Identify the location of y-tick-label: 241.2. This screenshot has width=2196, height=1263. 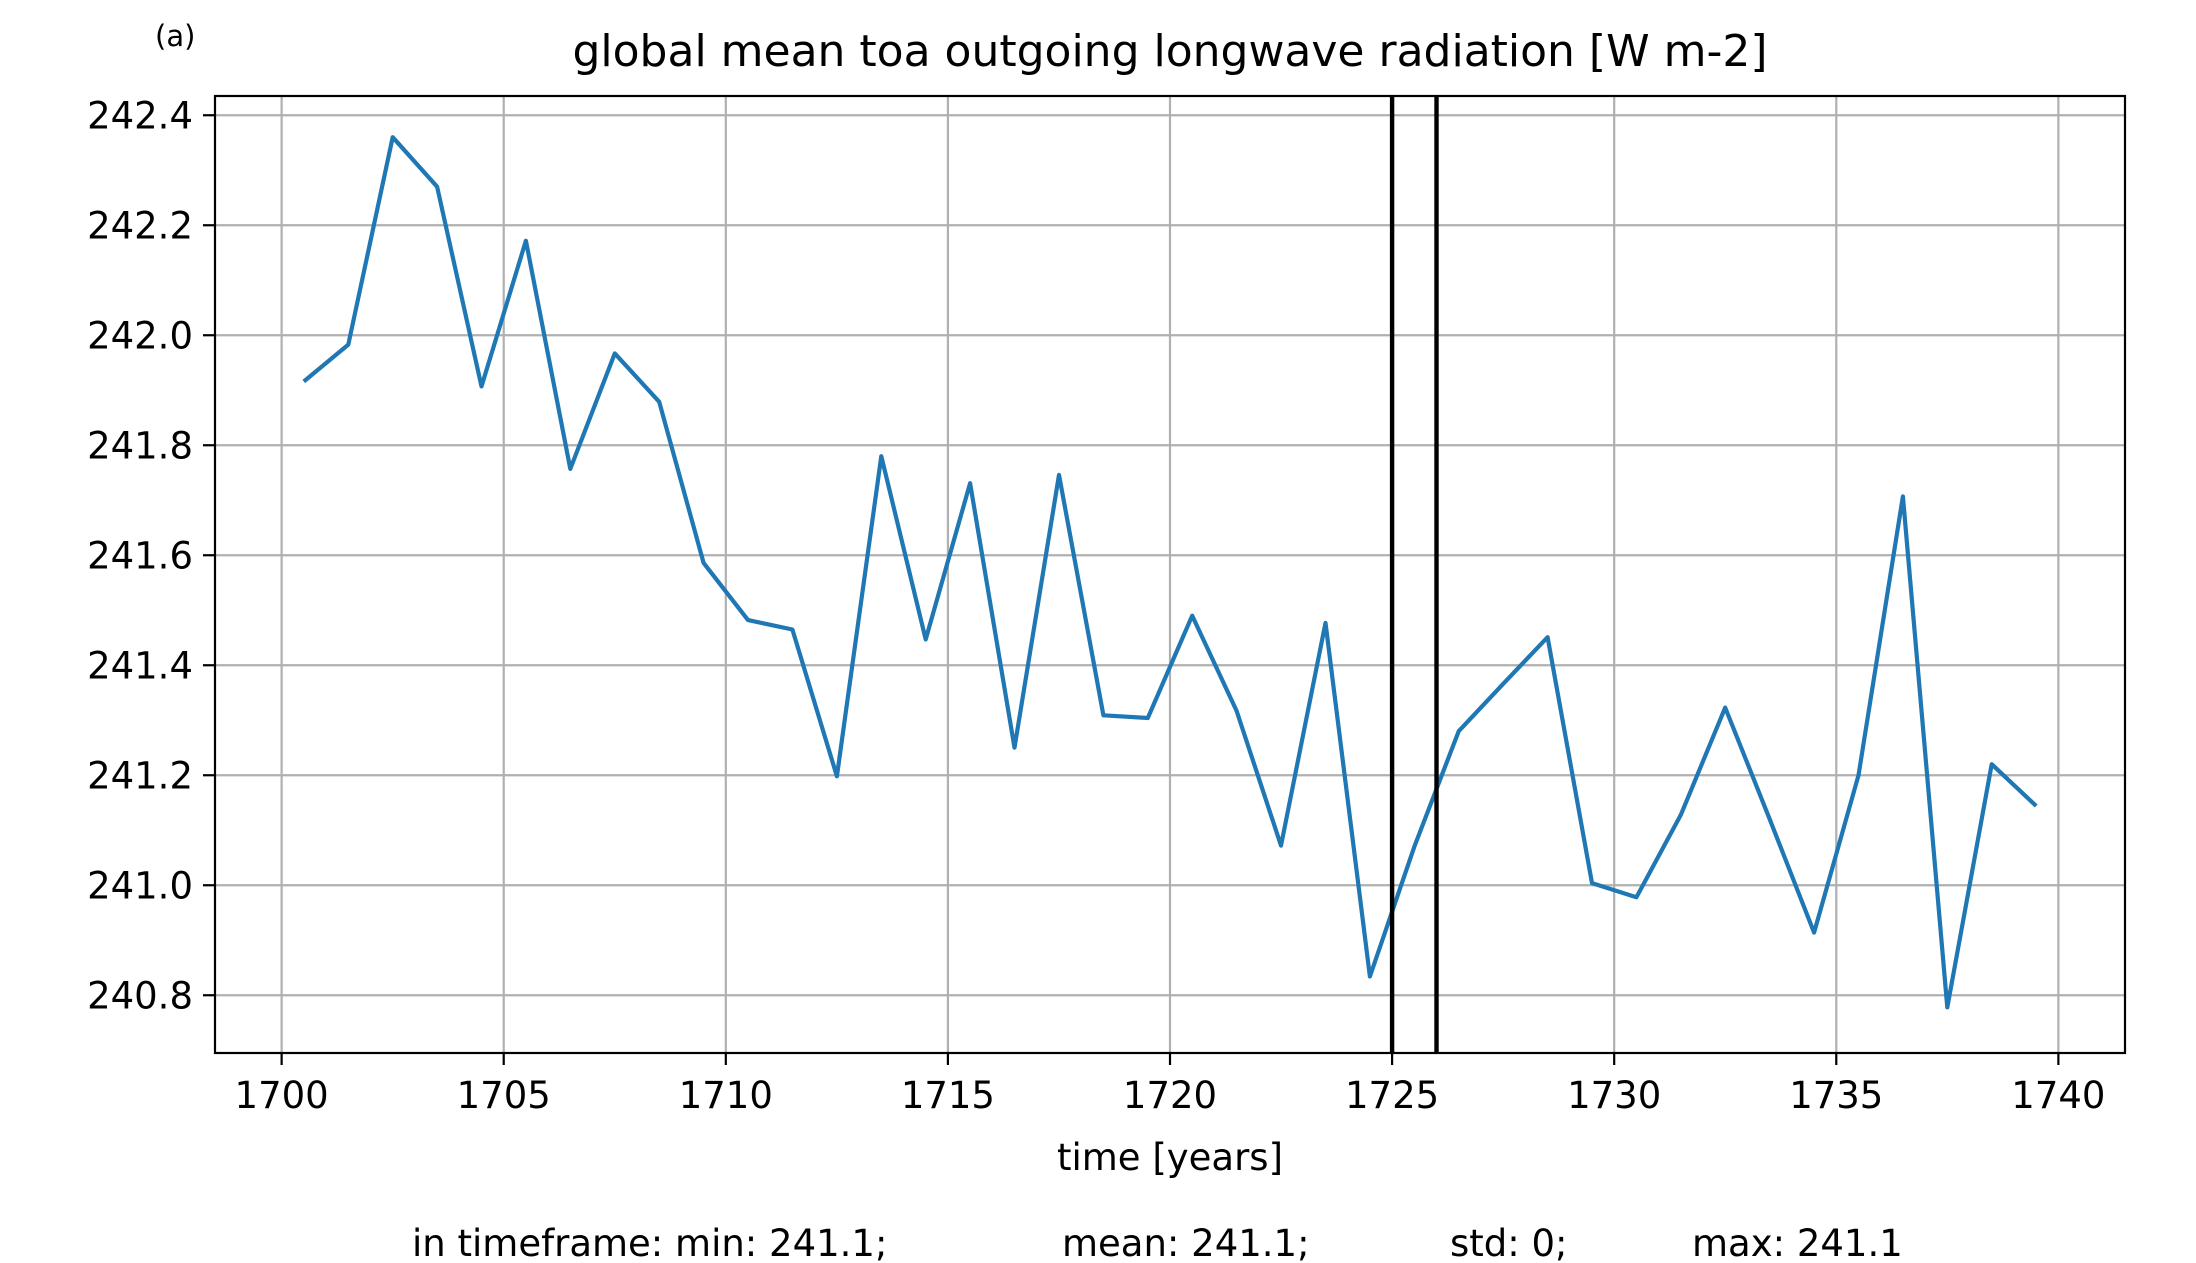
(140, 775).